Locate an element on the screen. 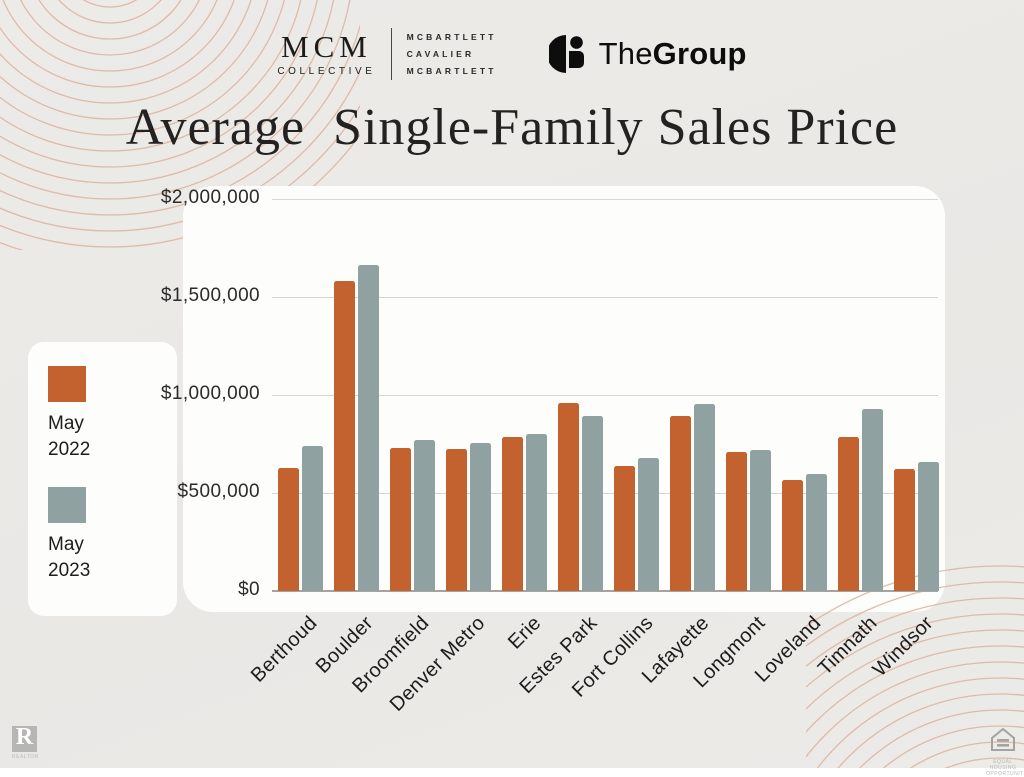 This screenshot has height=777, width=1024. the-group-logo: TheGroup is located at coordinates (647, 54).